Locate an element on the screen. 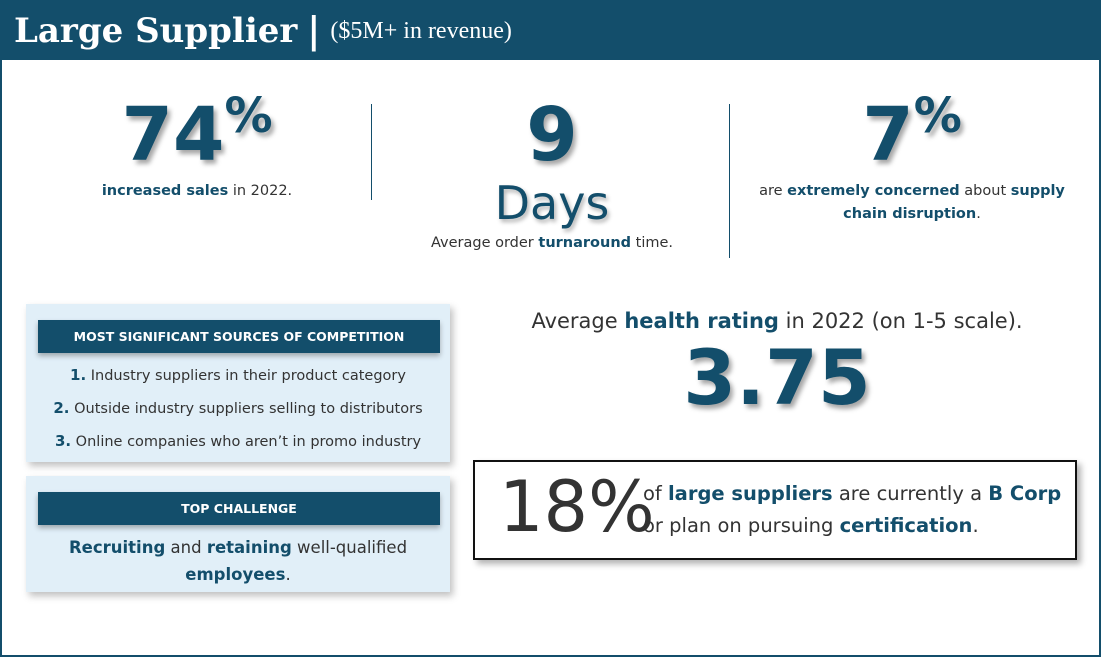 Image resolution: width=1101 pixels, height=657 pixels. stat-concern-caption-post: . is located at coordinates (978, 214).